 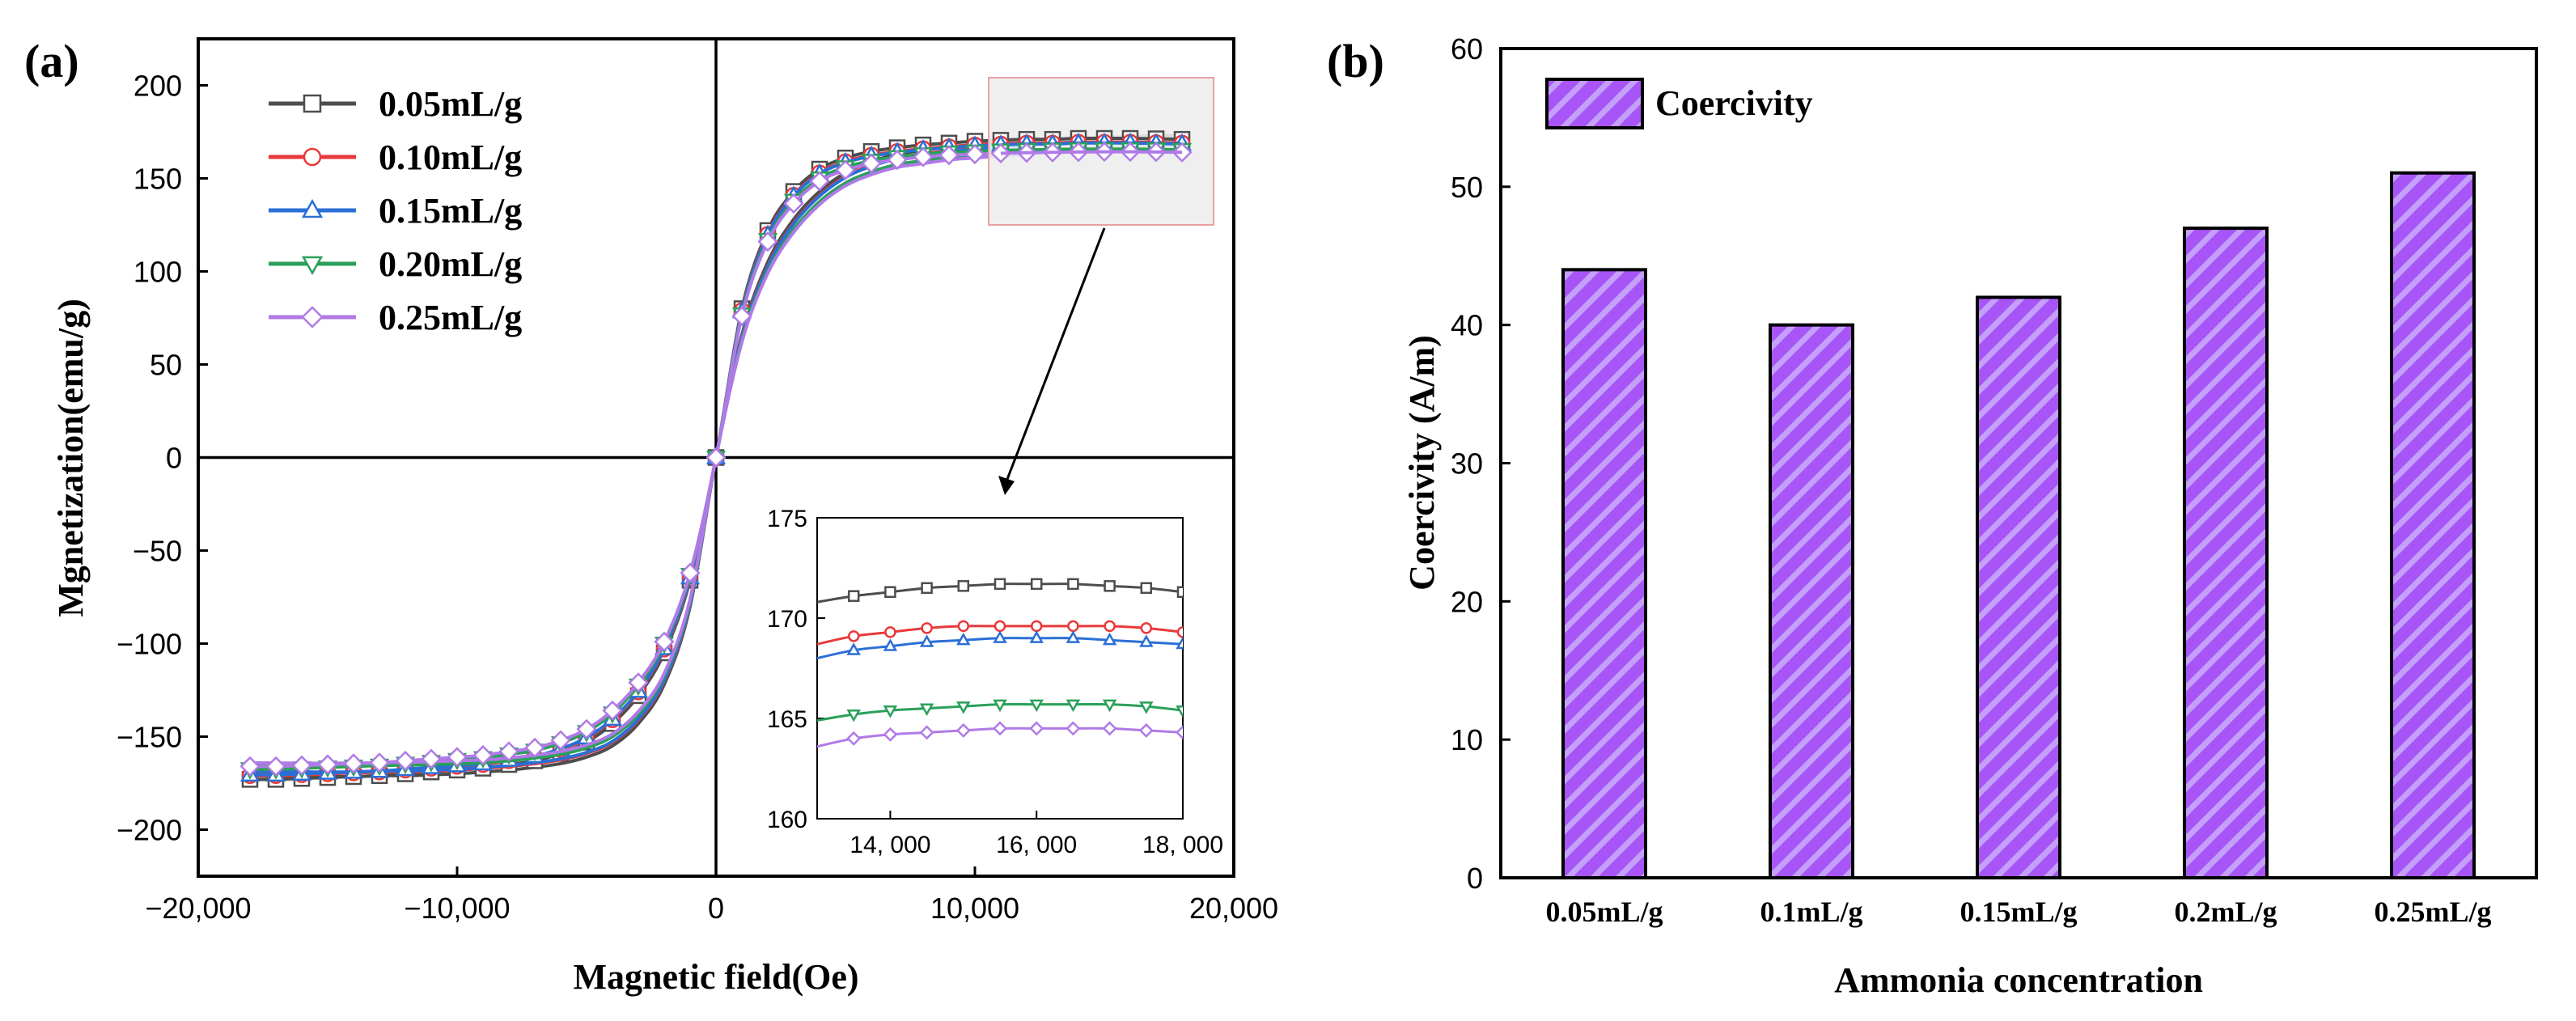 What do you see at coordinates (787, 619) in the screenshot?
I see `inset-y-tick-label: 170` at bounding box center [787, 619].